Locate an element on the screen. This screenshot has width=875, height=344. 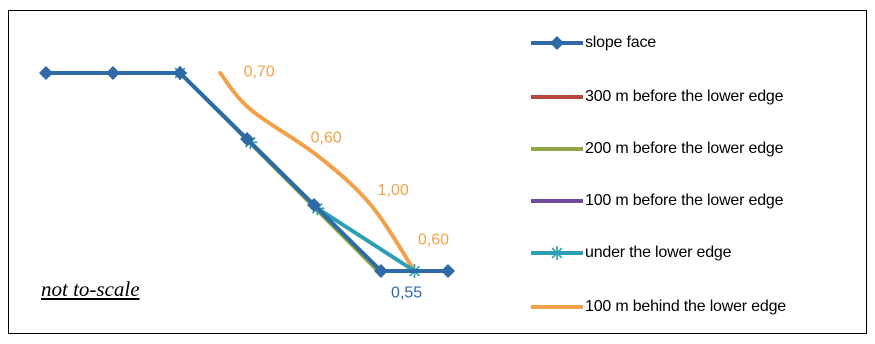
legend-item-slope-face: slope face is located at coordinates (593, 43).